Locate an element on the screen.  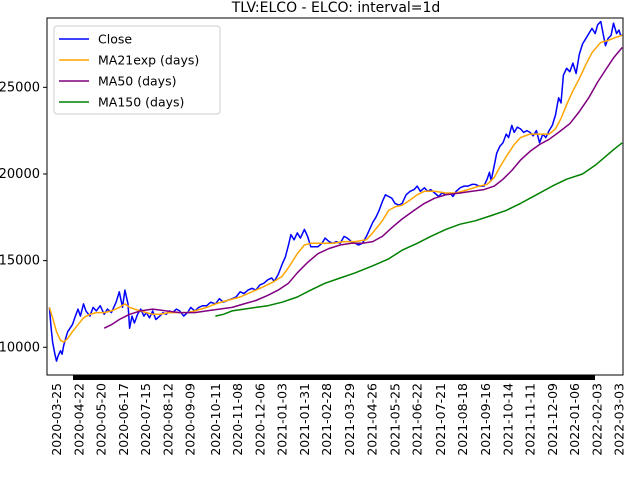
x-tick-label: 2020-12-06 is located at coordinates (259, 419).